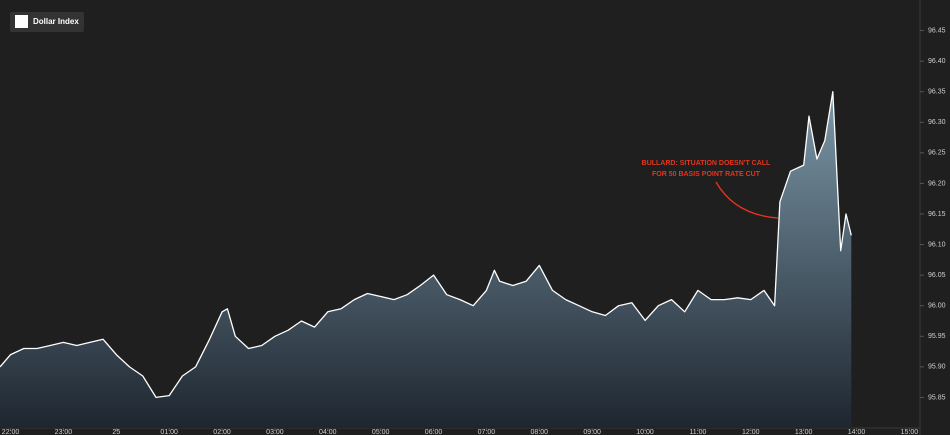 This screenshot has height=435, width=950. Describe the element at coordinates (21, 21) in the screenshot. I see `legend-swatch` at that location.